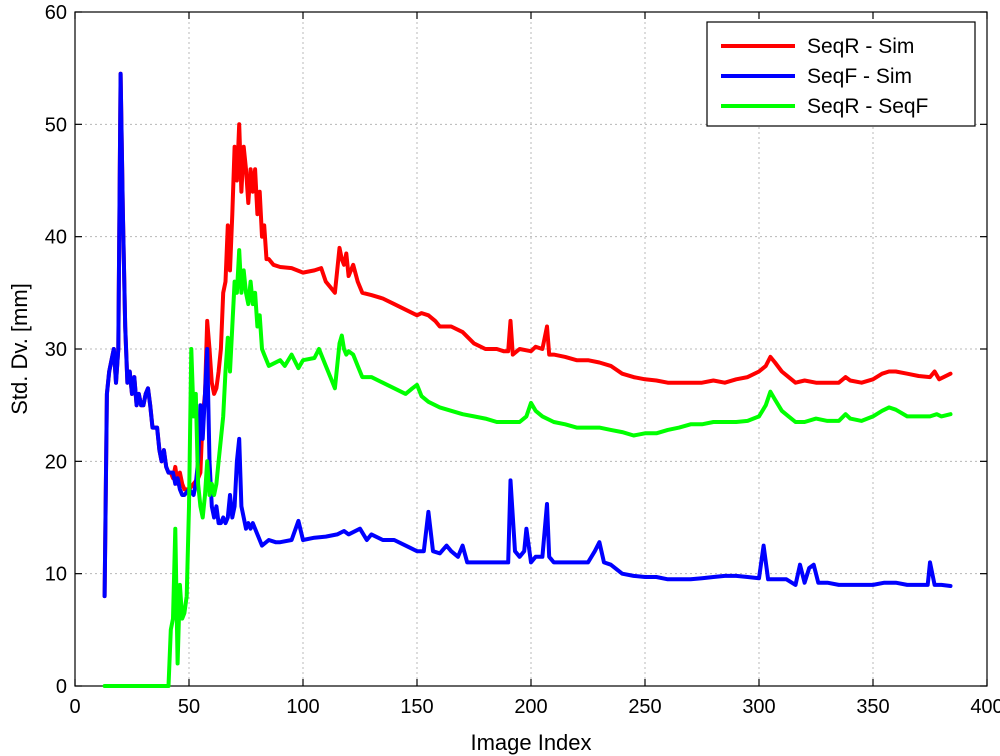 The width and height of the screenshot is (1000, 756). I want to click on x-tick-label: 150, so click(416, 707).